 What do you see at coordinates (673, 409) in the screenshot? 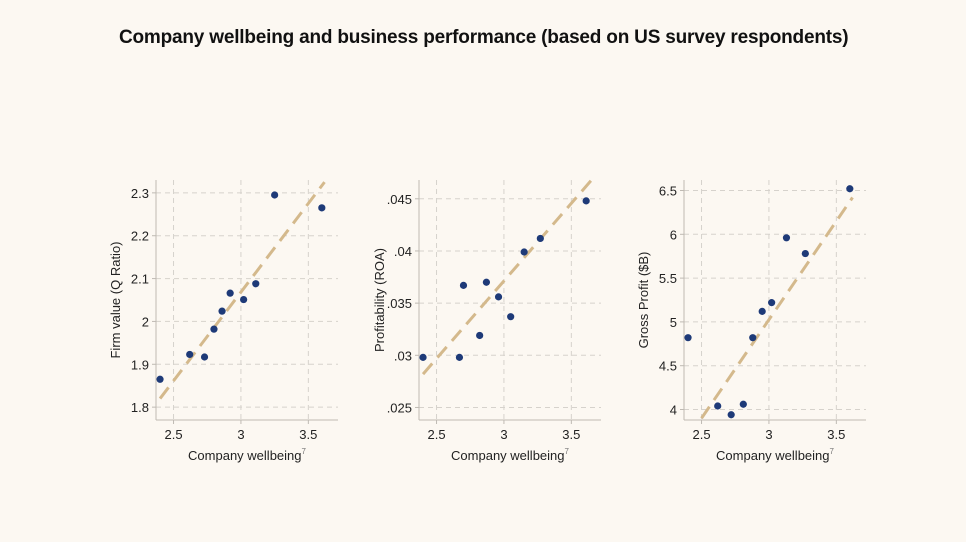
I see `chart3-y-tick-label-0: 4` at bounding box center [673, 409].